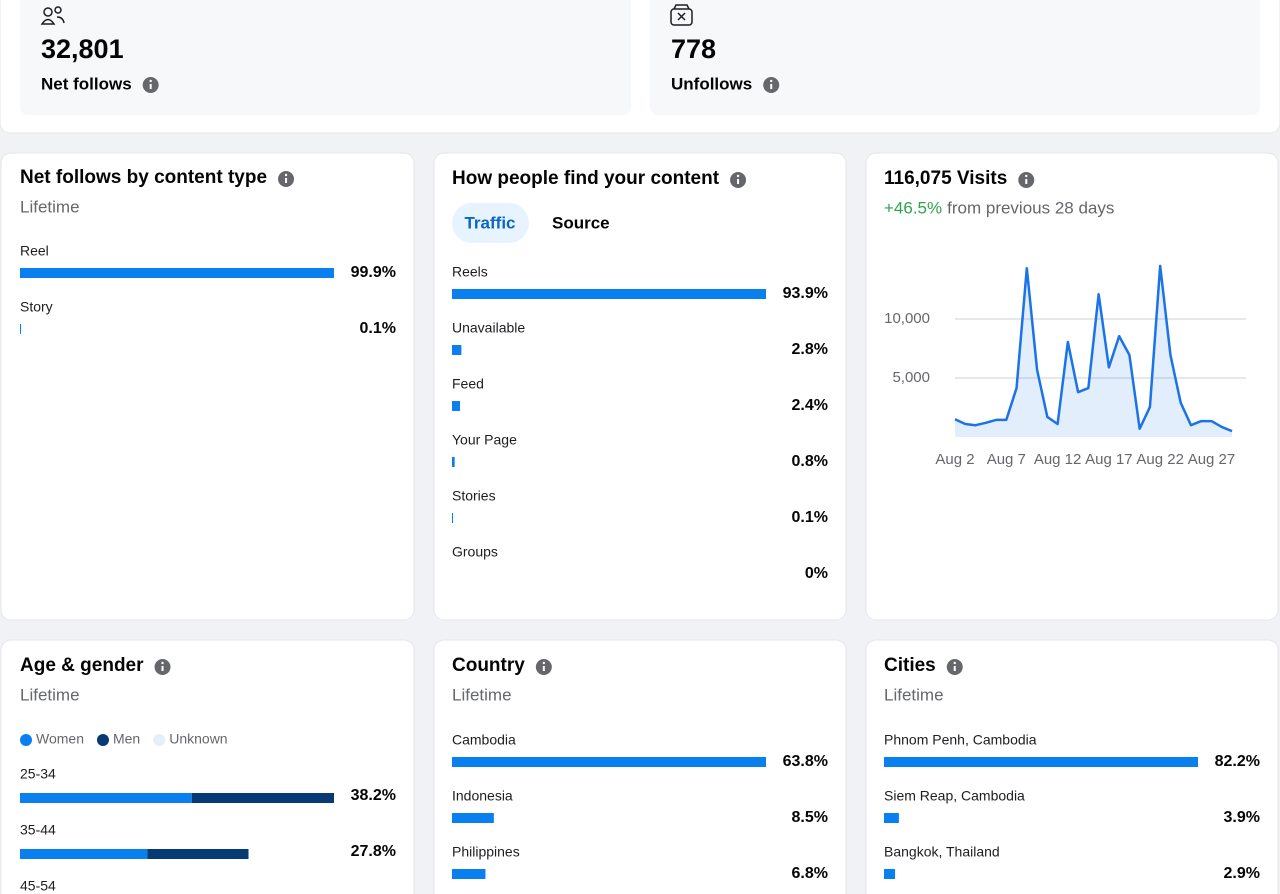  I want to click on x-tick-label: Aug 12, so click(1058, 459).